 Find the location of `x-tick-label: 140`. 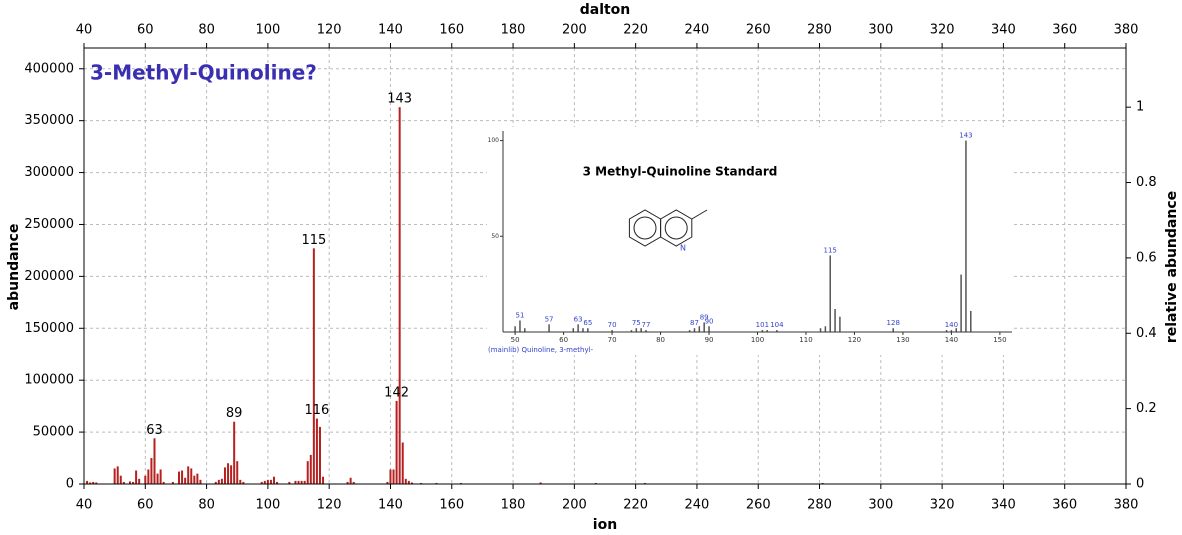

x-tick-label: 140 is located at coordinates (390, 505).